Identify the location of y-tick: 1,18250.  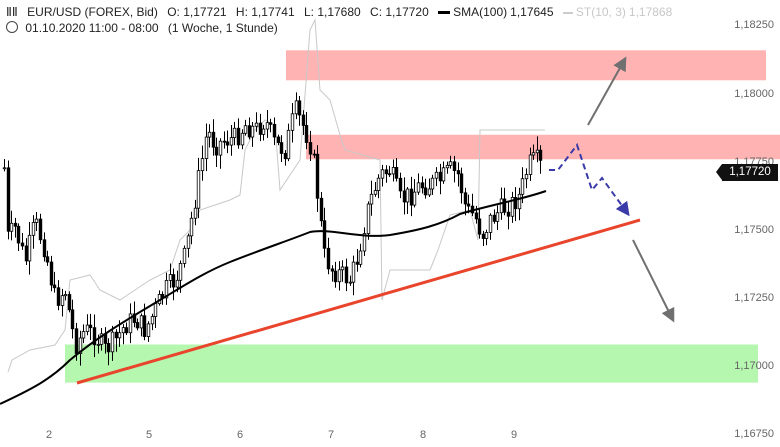
(754, 25).